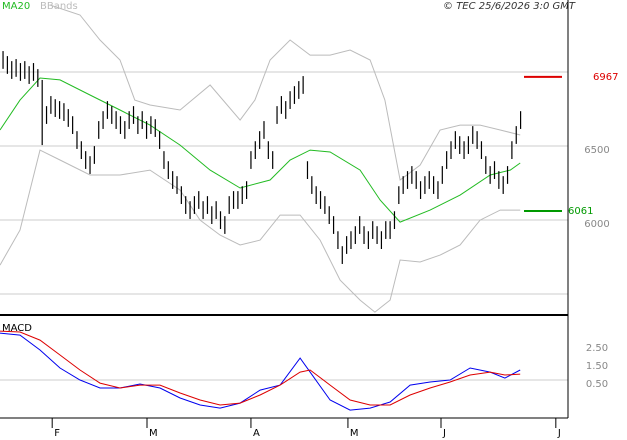 The width and height of the screenshot is (627, 440). What do you see at coordinates (596, 224) in the screenshot?
I see `y-tick-label: 6000` at bounding box center [596, 224].